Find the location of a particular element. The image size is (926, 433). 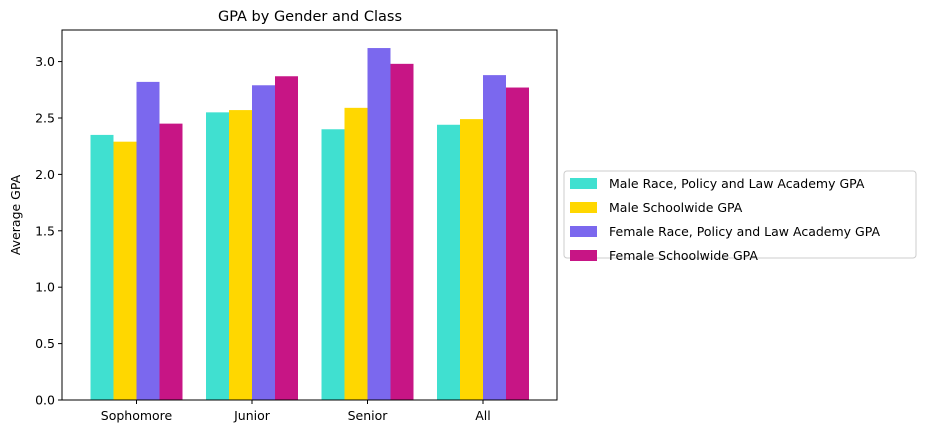

legend-label: Male Schoolwide GPA is located at coordinates (676, 207).